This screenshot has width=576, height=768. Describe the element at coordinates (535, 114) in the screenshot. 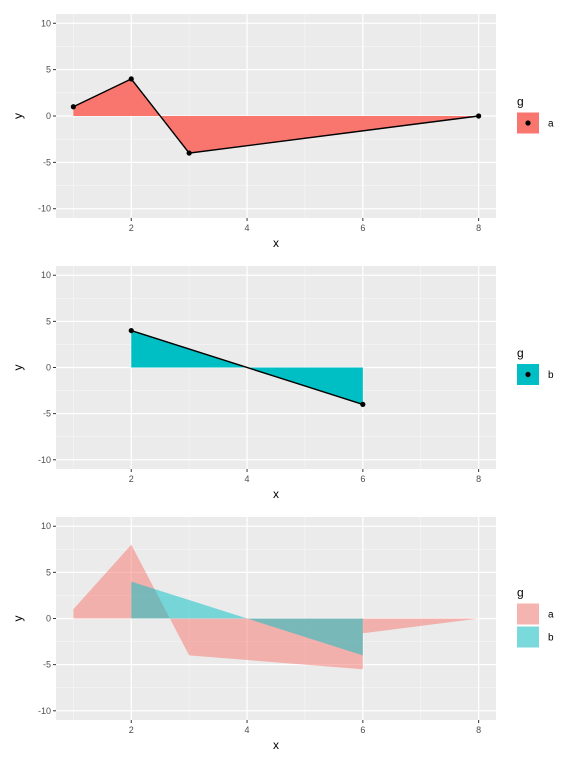

I see `legend: ga` at that location.